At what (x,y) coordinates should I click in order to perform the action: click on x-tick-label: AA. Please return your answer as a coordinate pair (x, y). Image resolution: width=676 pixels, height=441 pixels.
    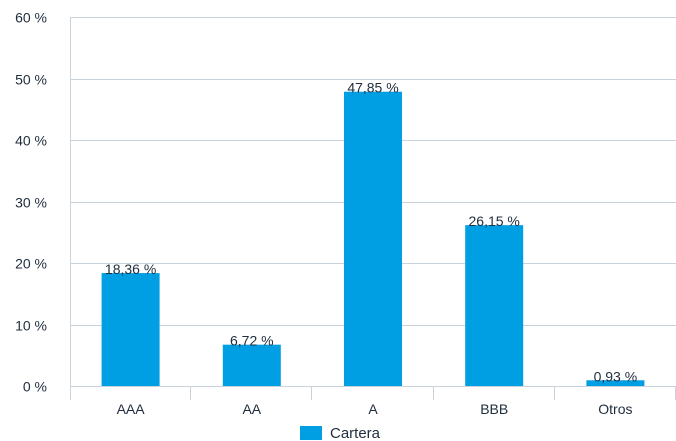
    Looking at the image, I should click on (251, 409).